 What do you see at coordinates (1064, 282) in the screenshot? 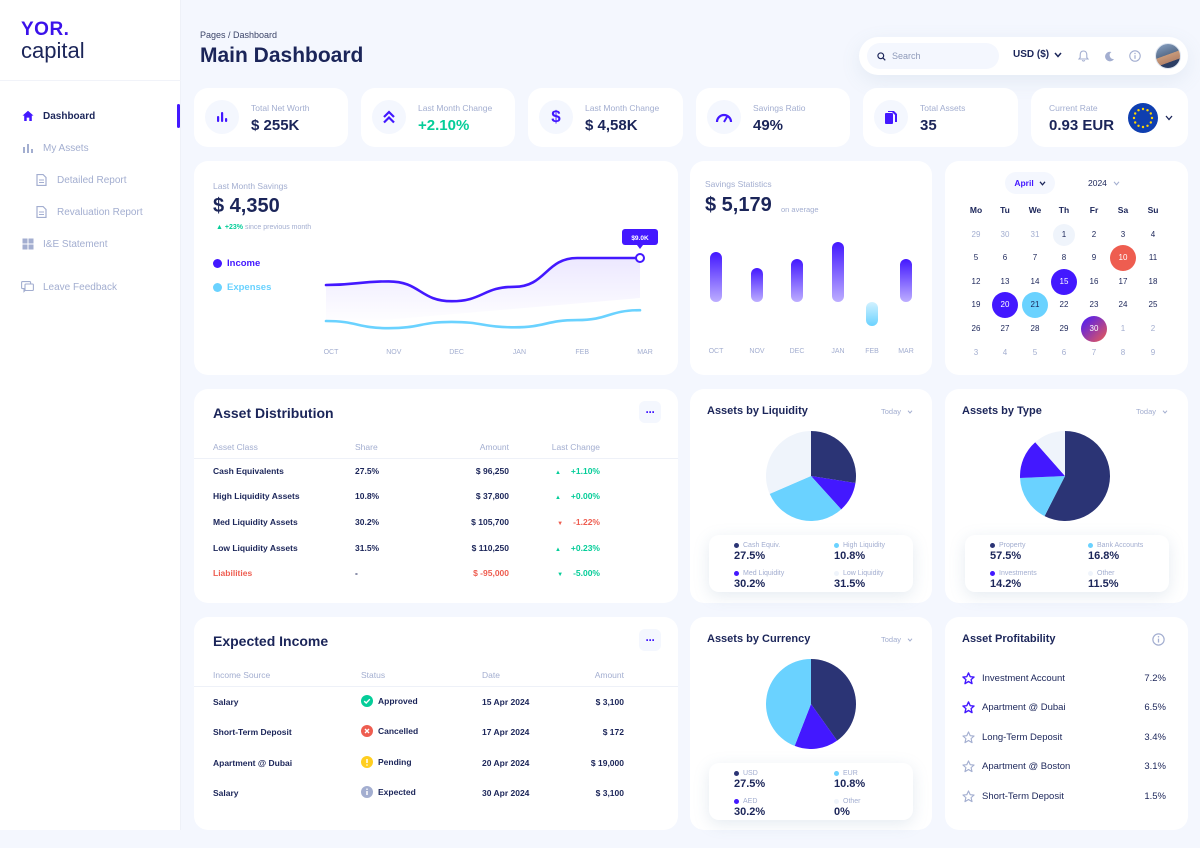
I see `calendar-day: 15` at bounding box center [1064, 282].